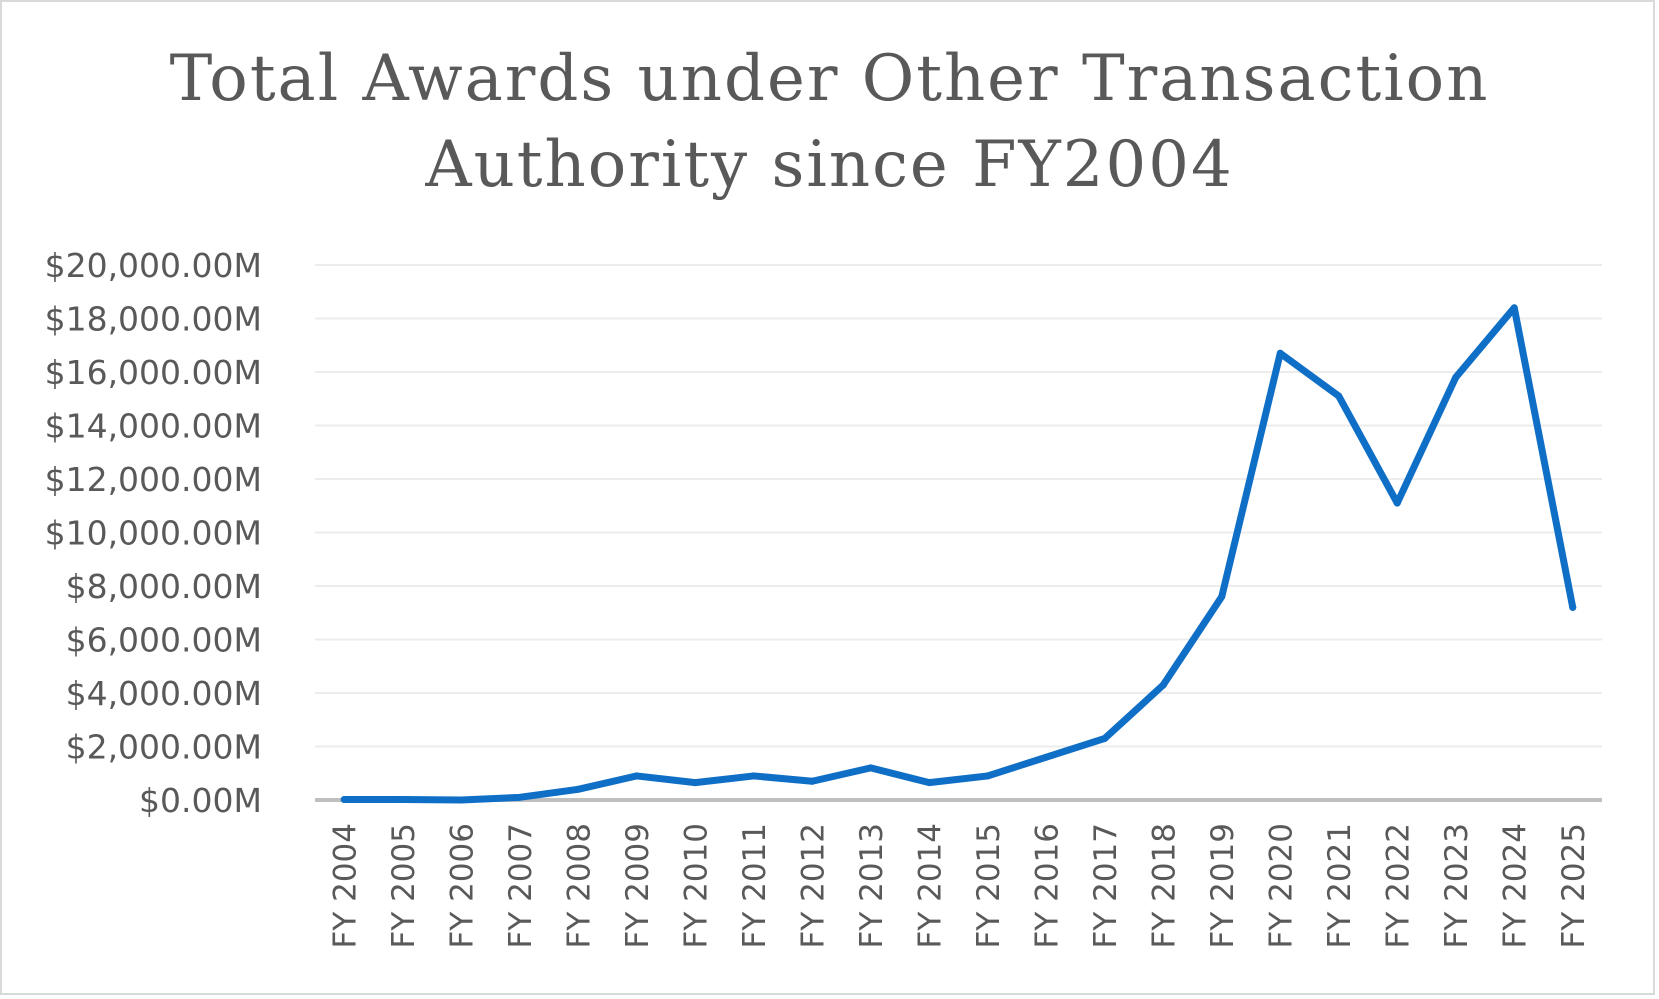  What do you see at coordinates (345, 886) in the screenshot?
I see `x-tick-label: FY 2004` at bounding box center [345, 886].